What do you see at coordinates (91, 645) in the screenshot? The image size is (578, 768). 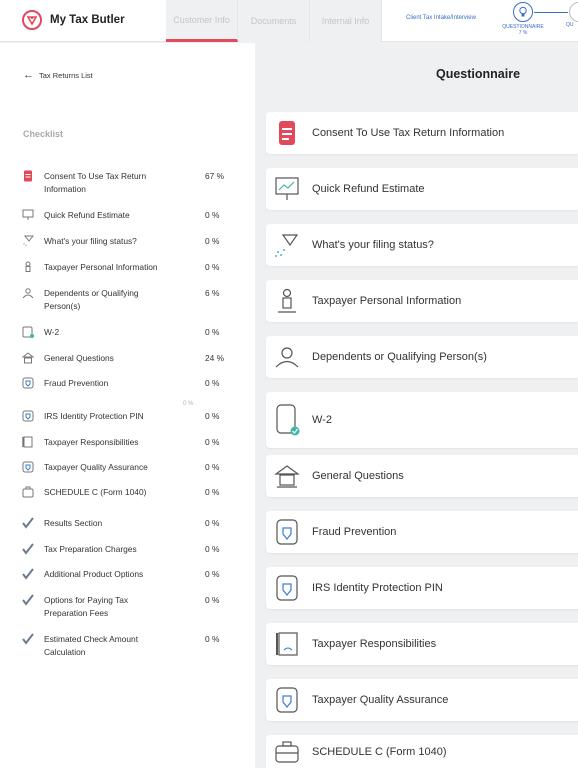 I see `checklist-item-label: Estimated Check Amount Calculation` at bounding box center [91, 645].